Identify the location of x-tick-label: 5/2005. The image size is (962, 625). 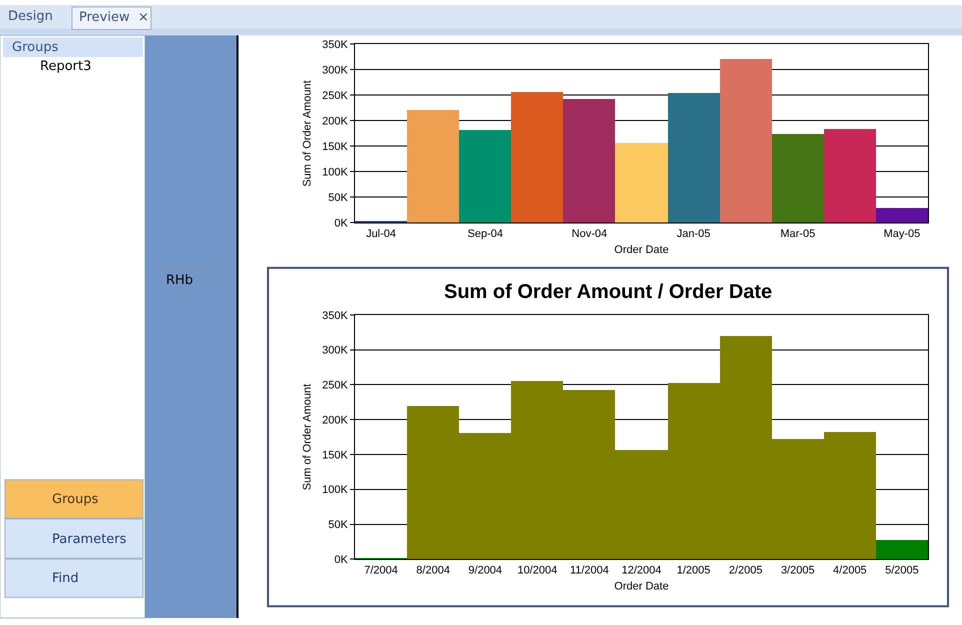
(902, 570).